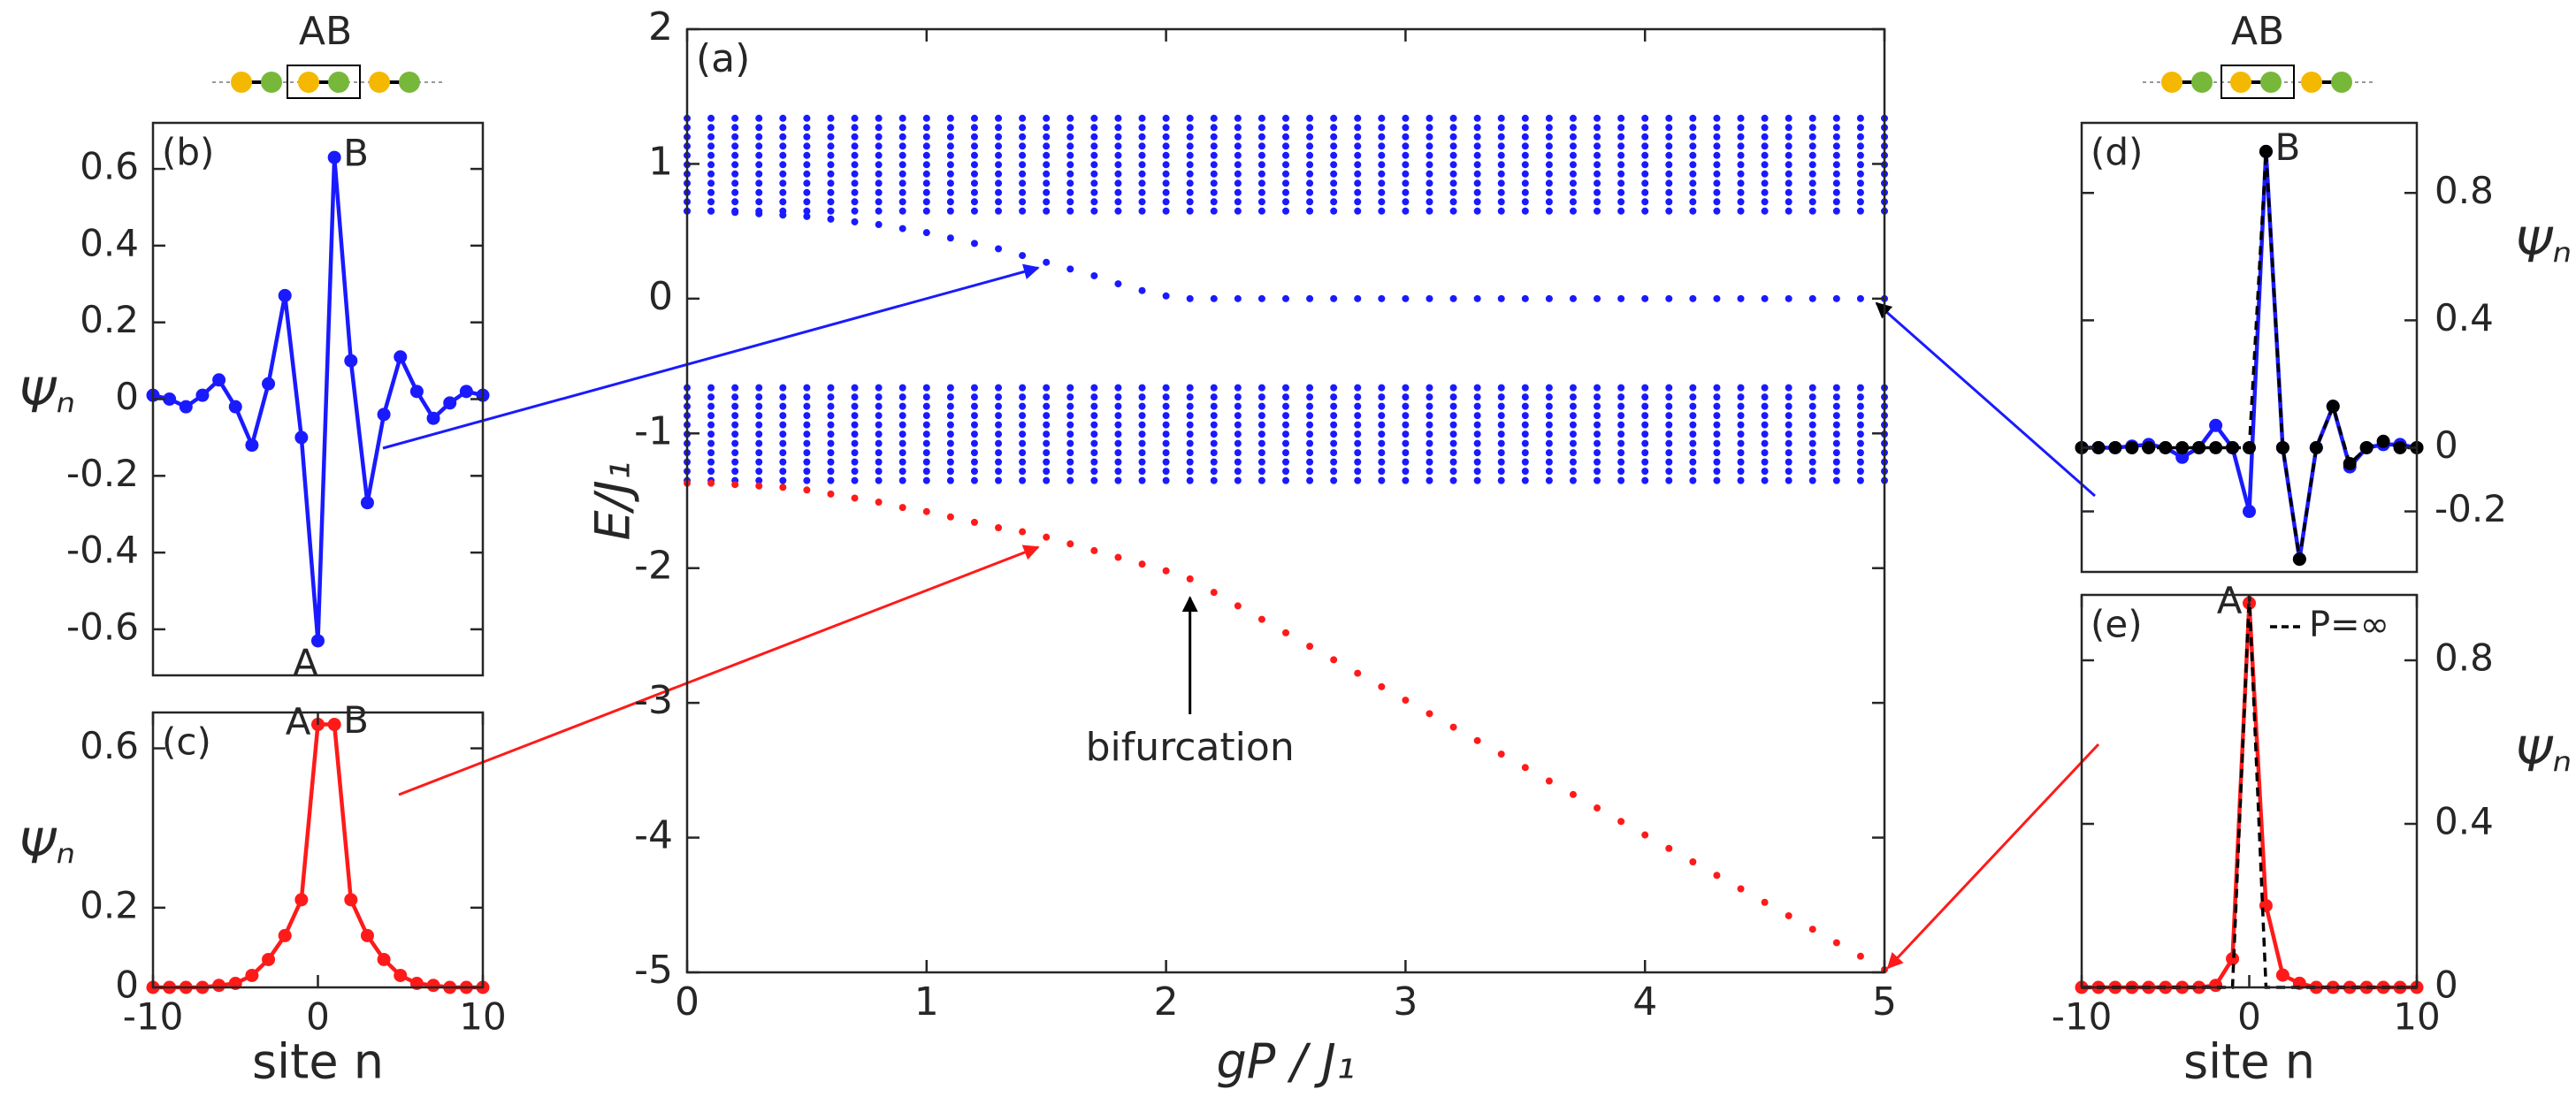 Image resolution: width=2576 pixels, height=1097 pixels. What do you see at coordinates (1644, 1002) in the screenshot?
I see `x-tick-label: 4` at bounding box center [1644, 1002].